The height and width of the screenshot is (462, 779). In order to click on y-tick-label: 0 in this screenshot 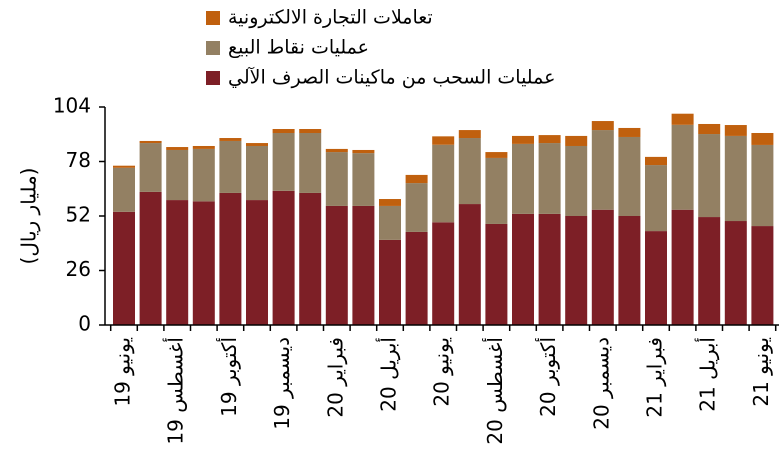, I will do `click(84, 324)`.